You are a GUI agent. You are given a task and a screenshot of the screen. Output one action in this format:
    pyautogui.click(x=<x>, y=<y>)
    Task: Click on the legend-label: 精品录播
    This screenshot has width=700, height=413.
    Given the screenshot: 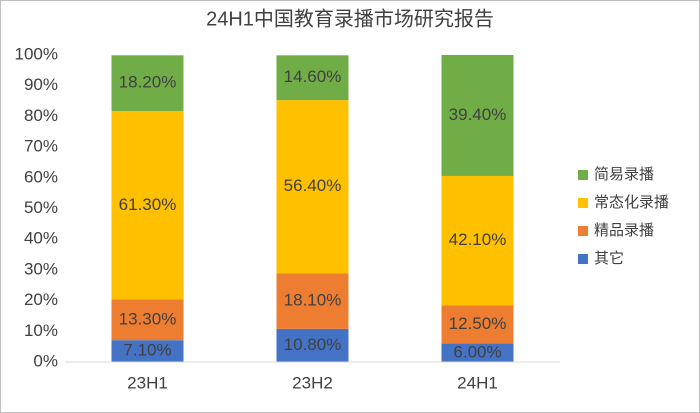 What is the action you would take?
    pyautogui.click(x=624, y=230)
    